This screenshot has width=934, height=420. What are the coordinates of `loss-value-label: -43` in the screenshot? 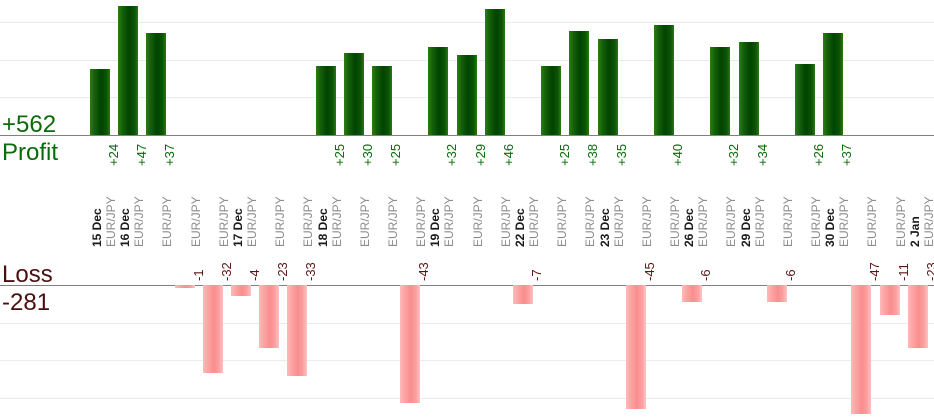 It's located at (424, 271).